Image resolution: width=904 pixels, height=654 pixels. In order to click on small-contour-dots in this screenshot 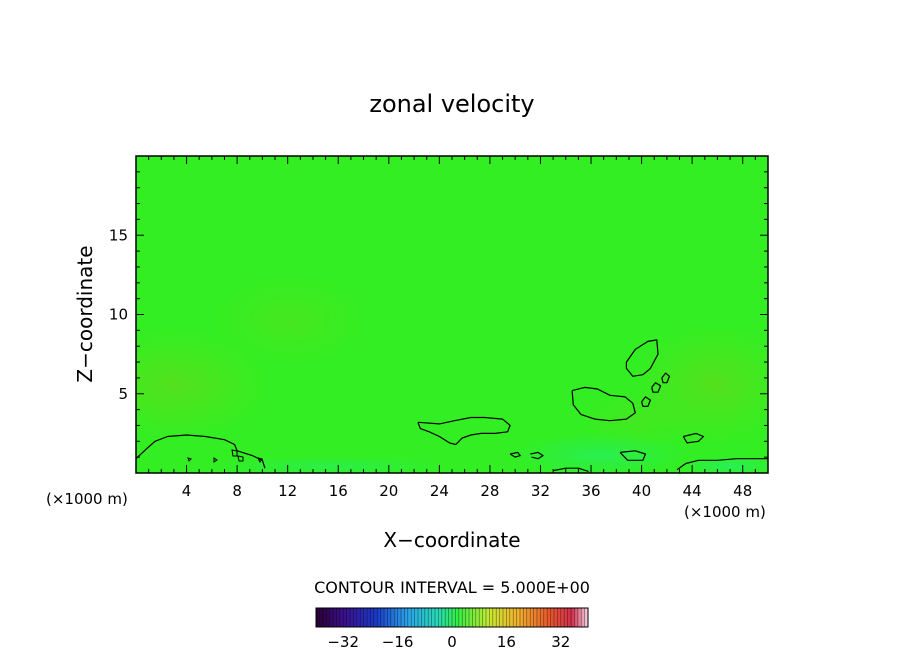, I will do `click(225, 456)`.